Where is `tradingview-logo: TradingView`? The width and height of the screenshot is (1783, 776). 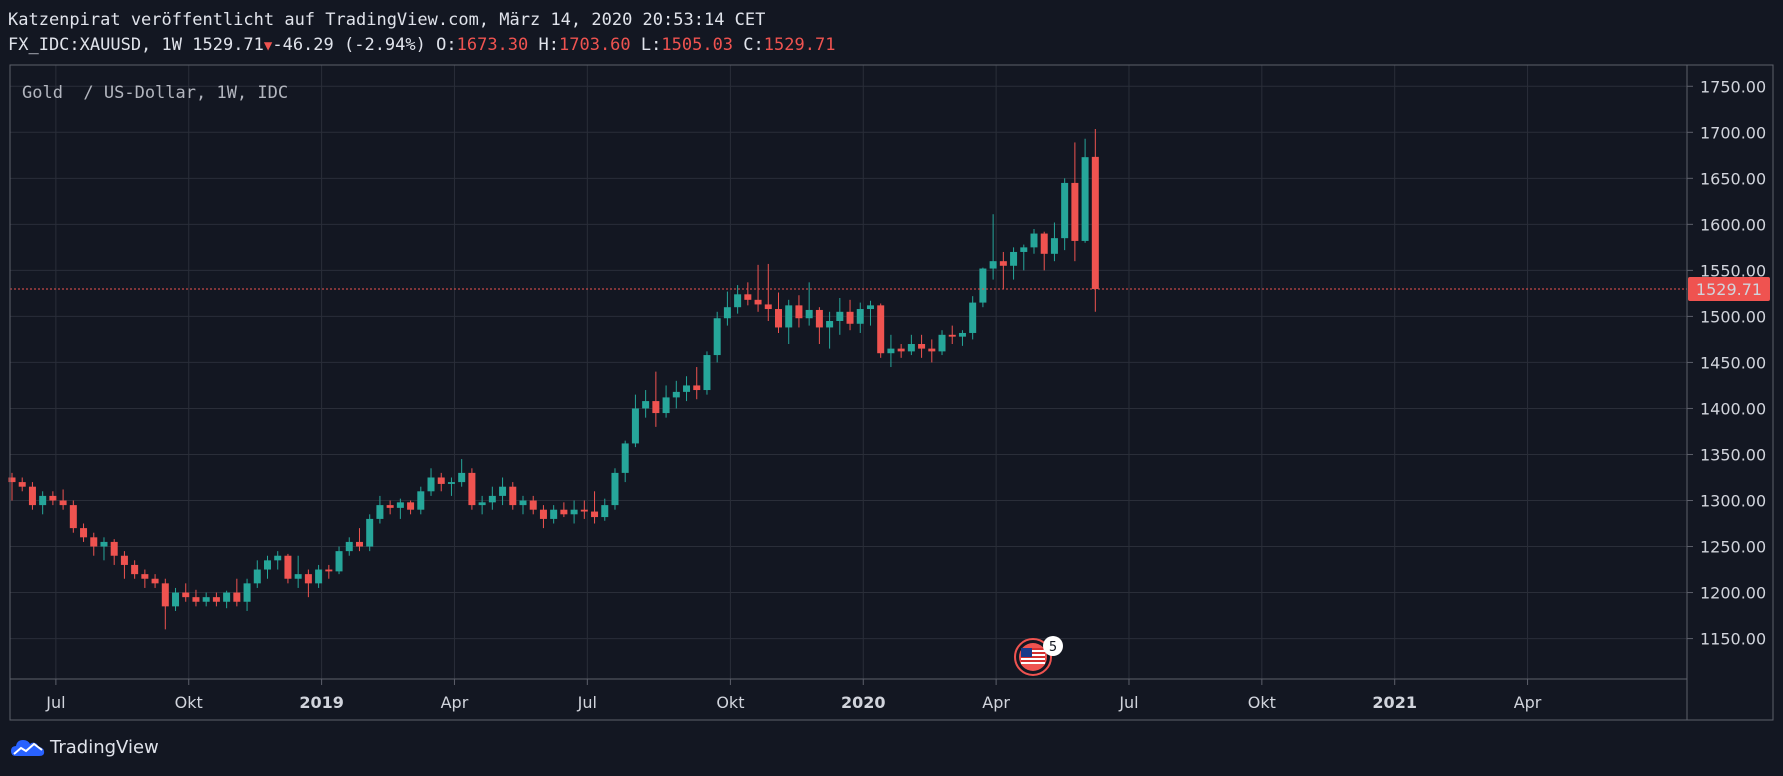 tradingview-logo: TradingView is located at coordinates (84, 747).